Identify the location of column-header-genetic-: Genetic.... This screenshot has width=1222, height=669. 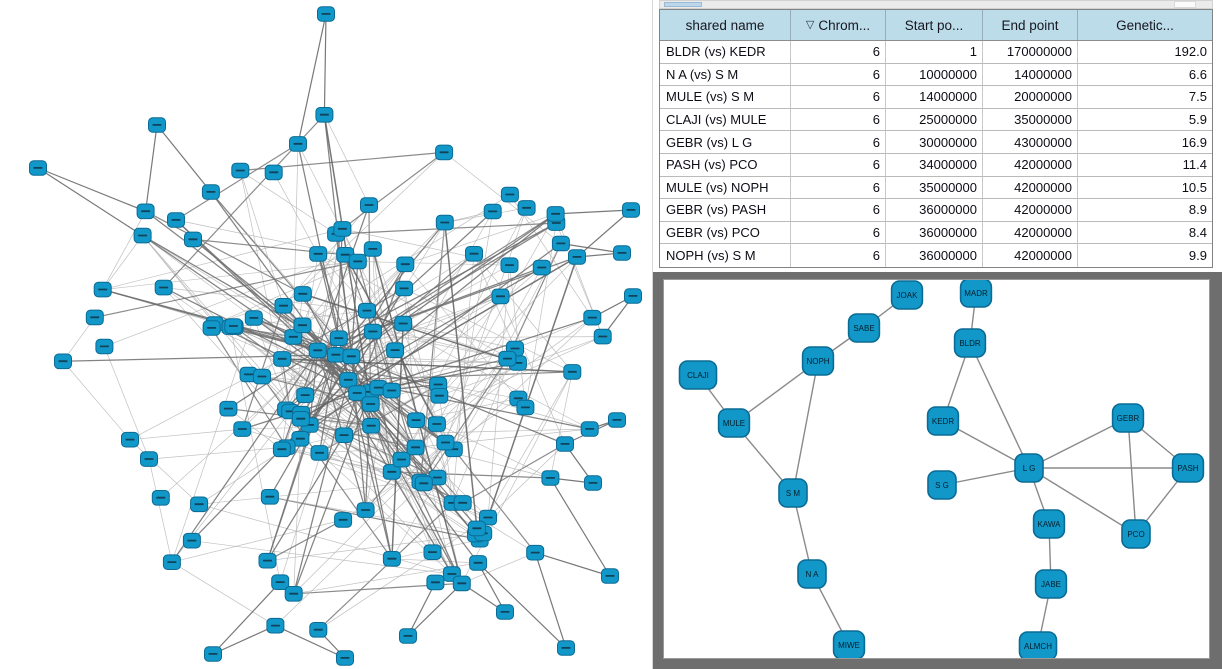
(1145, 25).